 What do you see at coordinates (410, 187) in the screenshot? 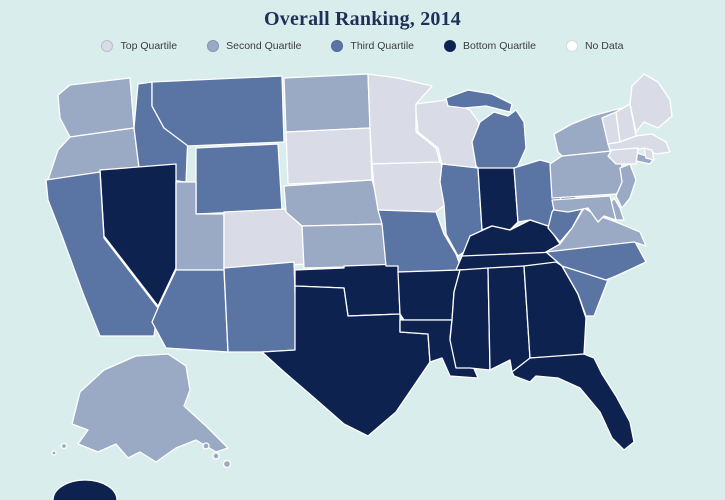
I see `state-iowa` at bounding box center [410, 187].